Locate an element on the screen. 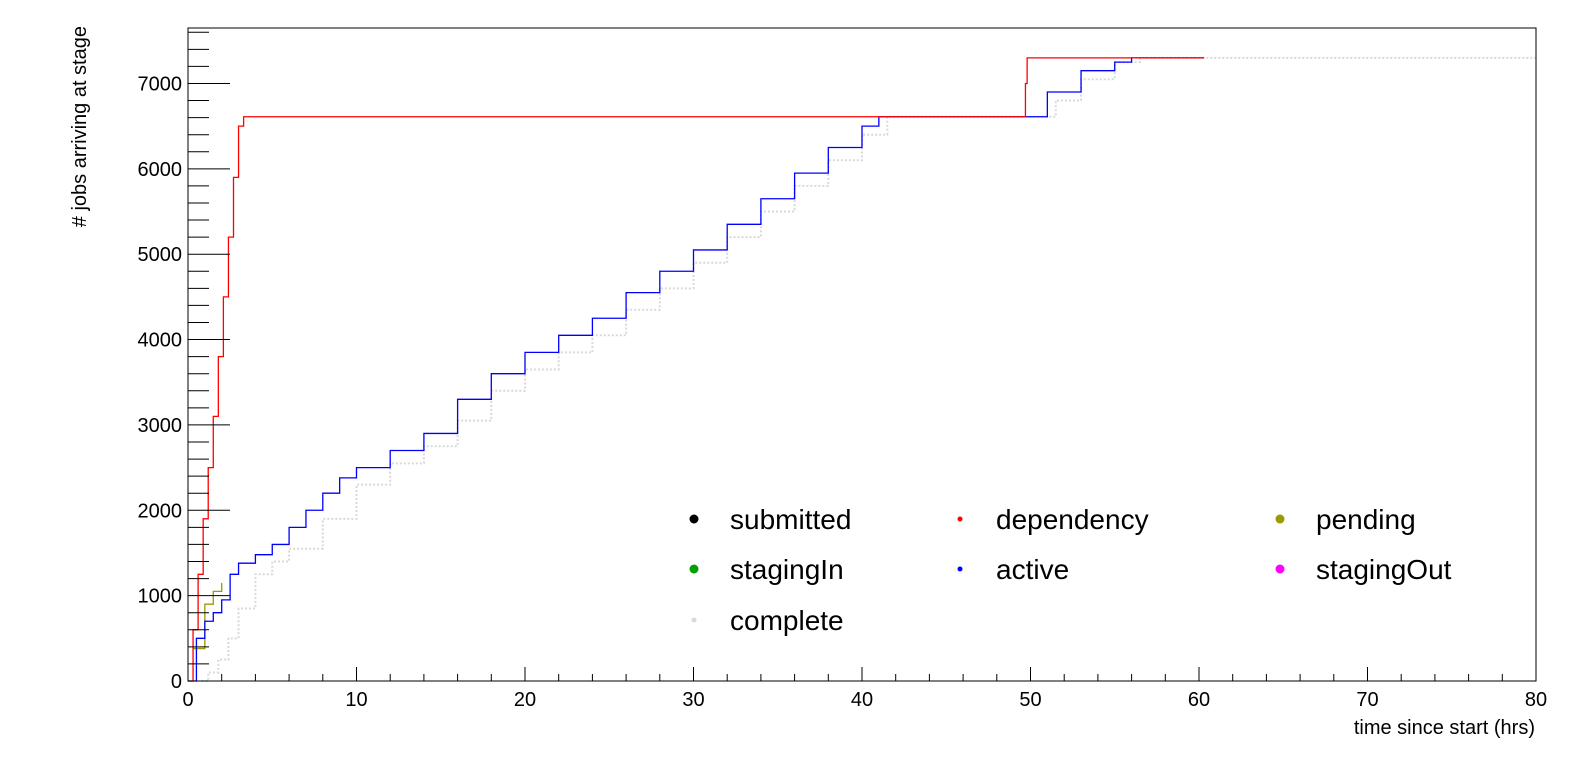 The image size is (1596, 777). legend-marker-stagingIn is located at coordinates (694, 569).